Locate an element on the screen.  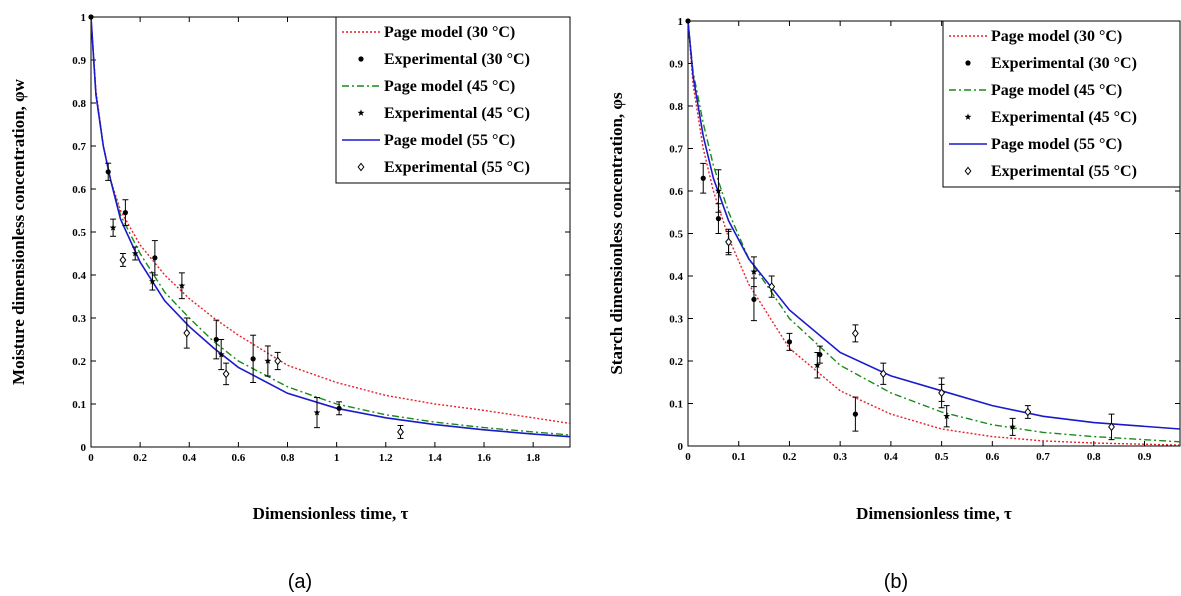
y-tick-label: 0.4 is located at coordinates (676, 277).